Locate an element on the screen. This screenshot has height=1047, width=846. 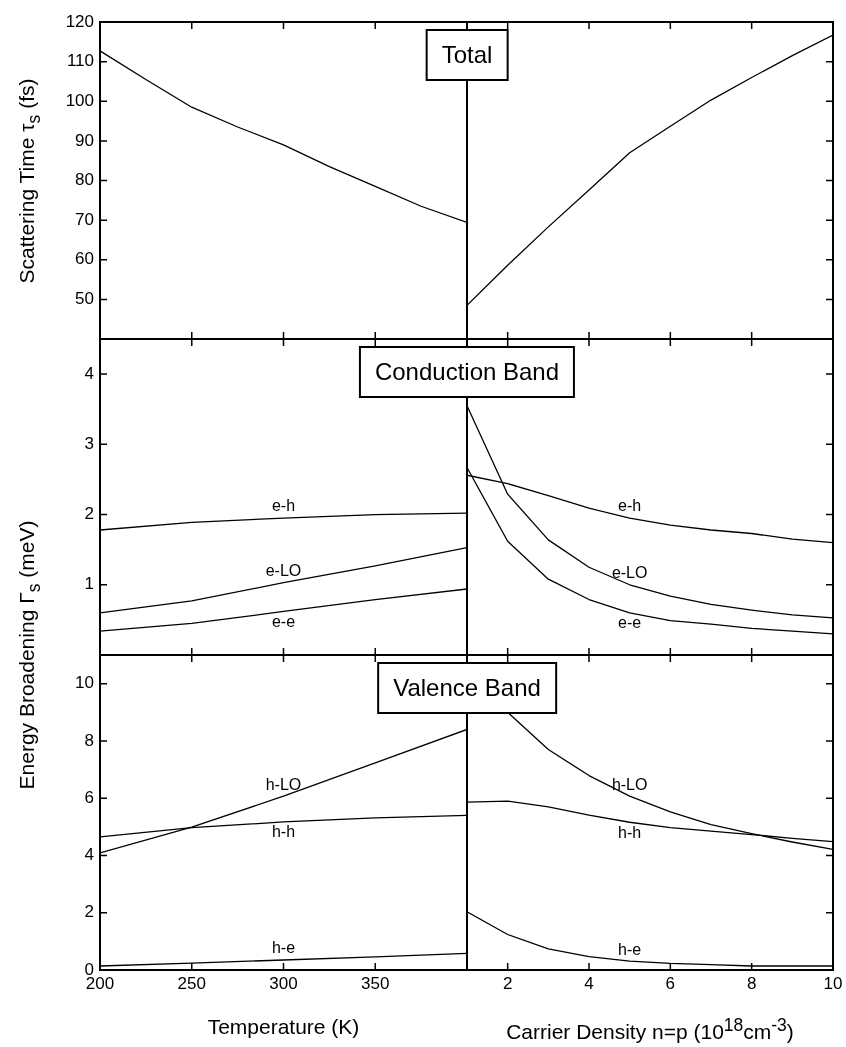
y-tick-label: 70 is located at coordinates (84, 219).